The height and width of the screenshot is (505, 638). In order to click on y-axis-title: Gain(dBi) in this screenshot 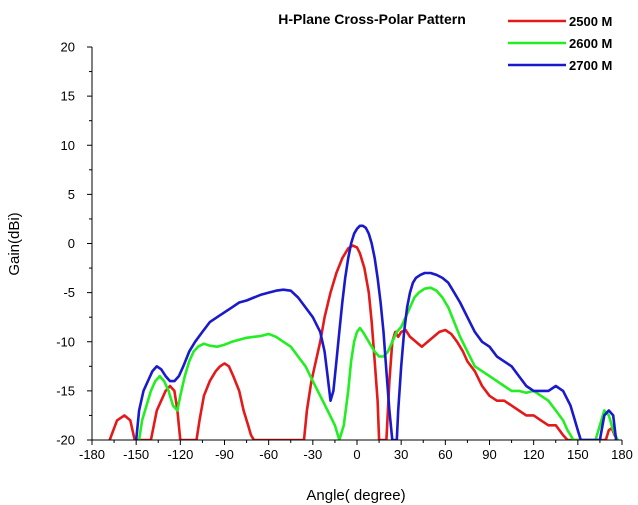, I will do `click(14, 243)`.